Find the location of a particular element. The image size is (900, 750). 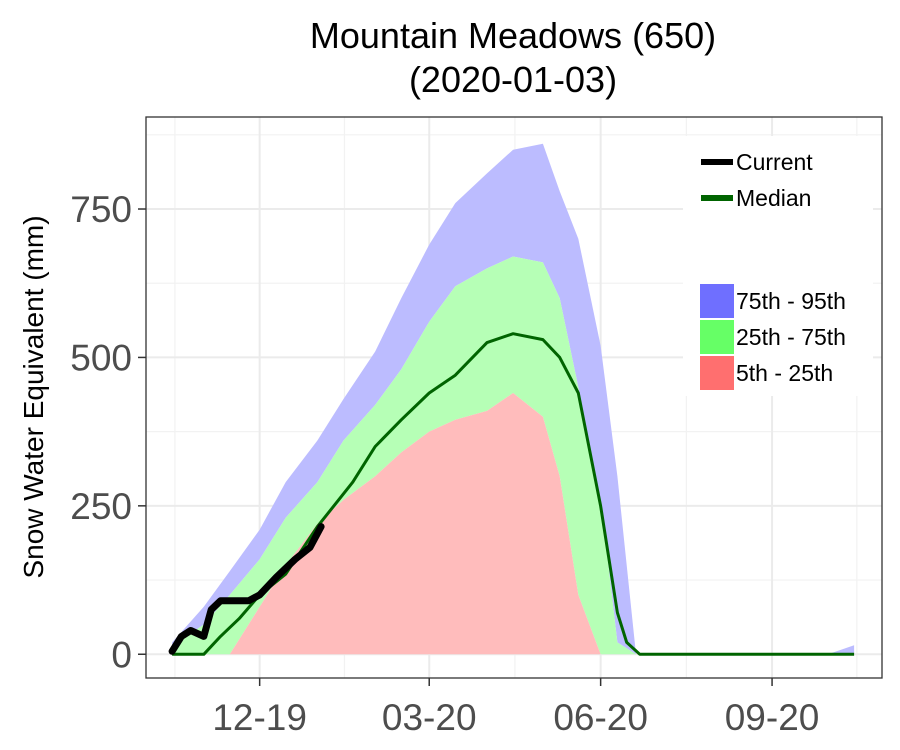

y-axis: 0 250 500 750 is located at coordinates (108, 432).